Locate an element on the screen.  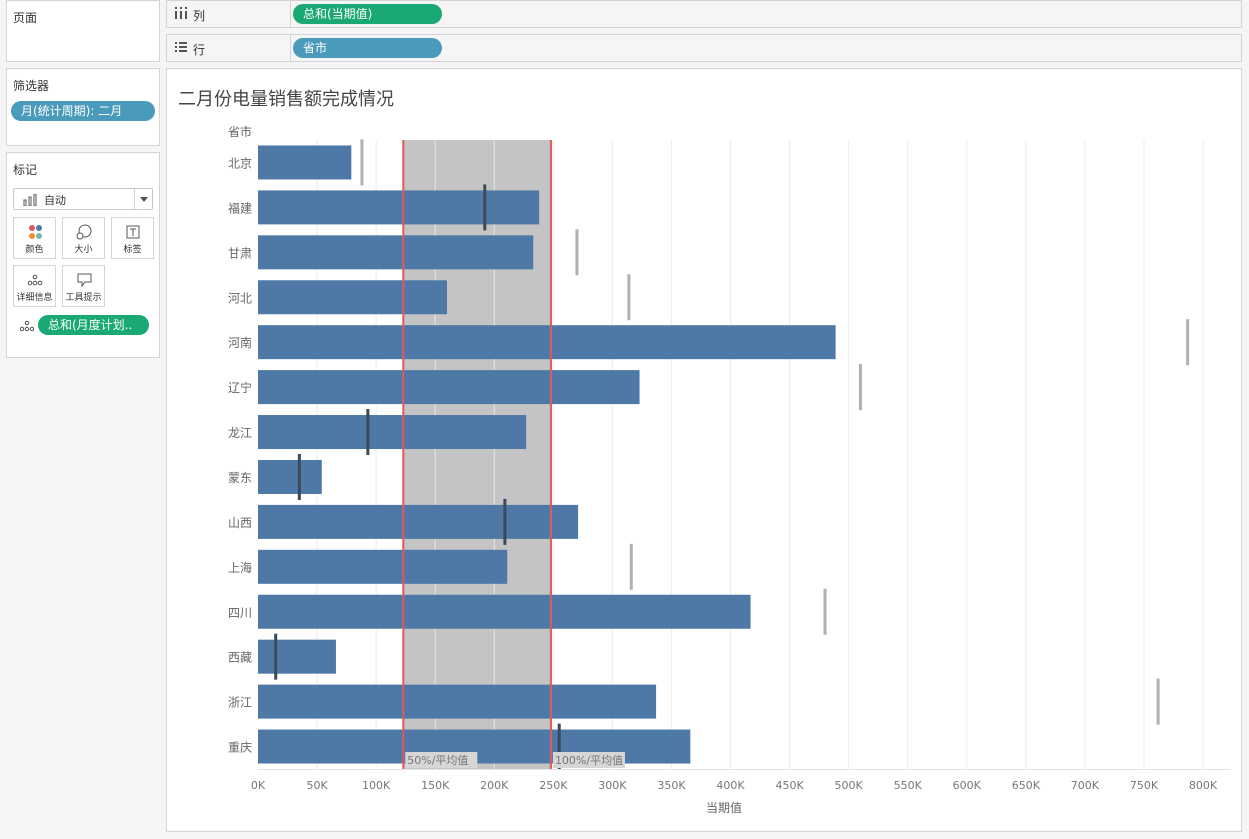
columns-label: 列 is located at coordinates (199, 16).